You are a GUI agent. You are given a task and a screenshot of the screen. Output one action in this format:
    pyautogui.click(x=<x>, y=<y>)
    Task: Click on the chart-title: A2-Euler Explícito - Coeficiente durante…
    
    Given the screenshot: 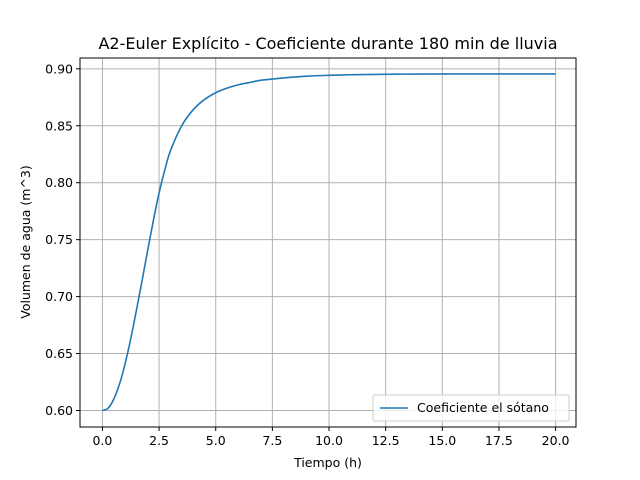 What is the action you would take?
    pyautogui.click(x=327, y=43)
    